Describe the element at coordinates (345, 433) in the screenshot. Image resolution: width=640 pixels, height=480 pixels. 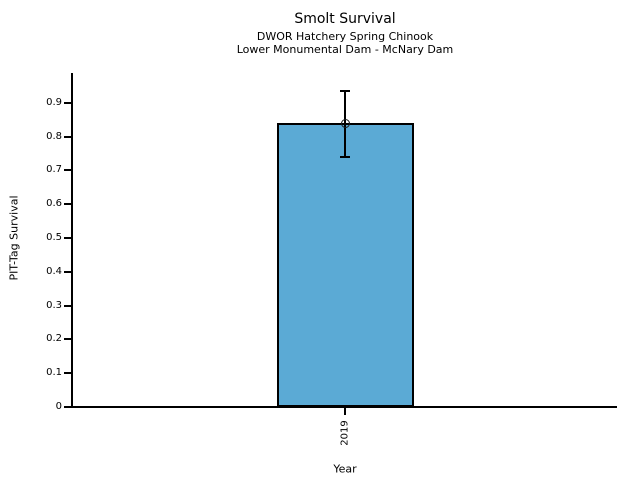
I see `x-tick-label-year: 2019` at that location.